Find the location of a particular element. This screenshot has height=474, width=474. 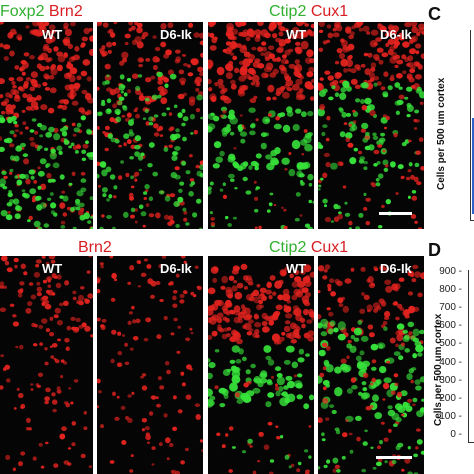

brn2-label-top: Brn2 is located at coordinates (65, 11).